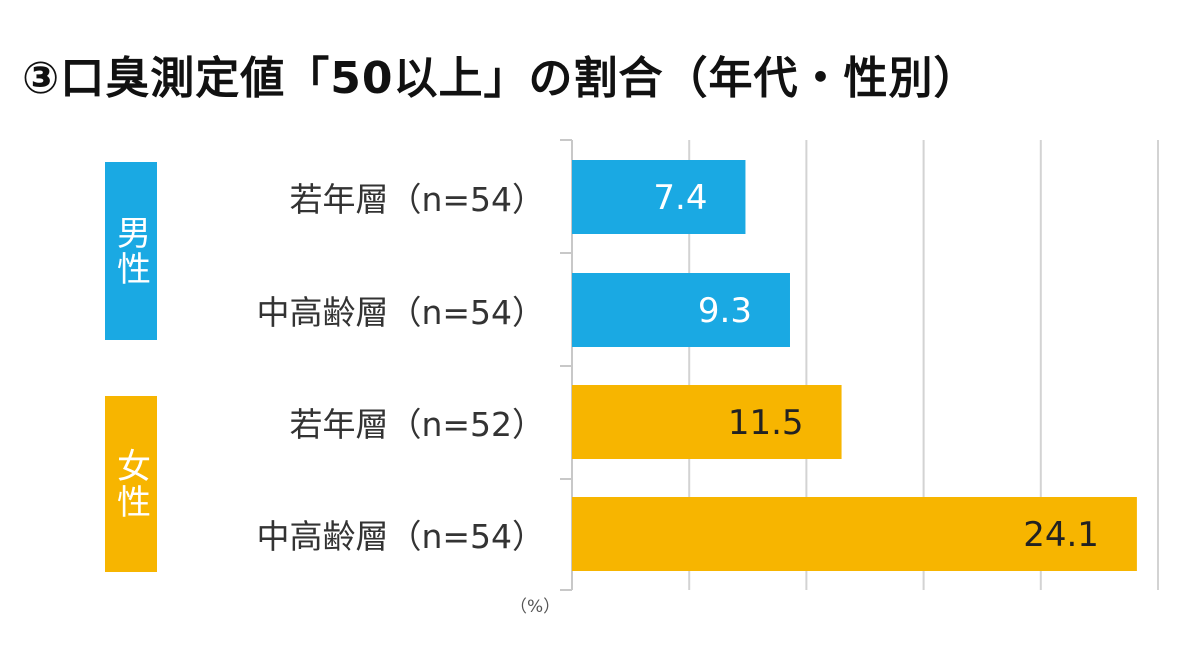 The width and height of the screenshot is (1199, 646). I want to click on category-label: 若年層（n=52）, so click(417, 424).